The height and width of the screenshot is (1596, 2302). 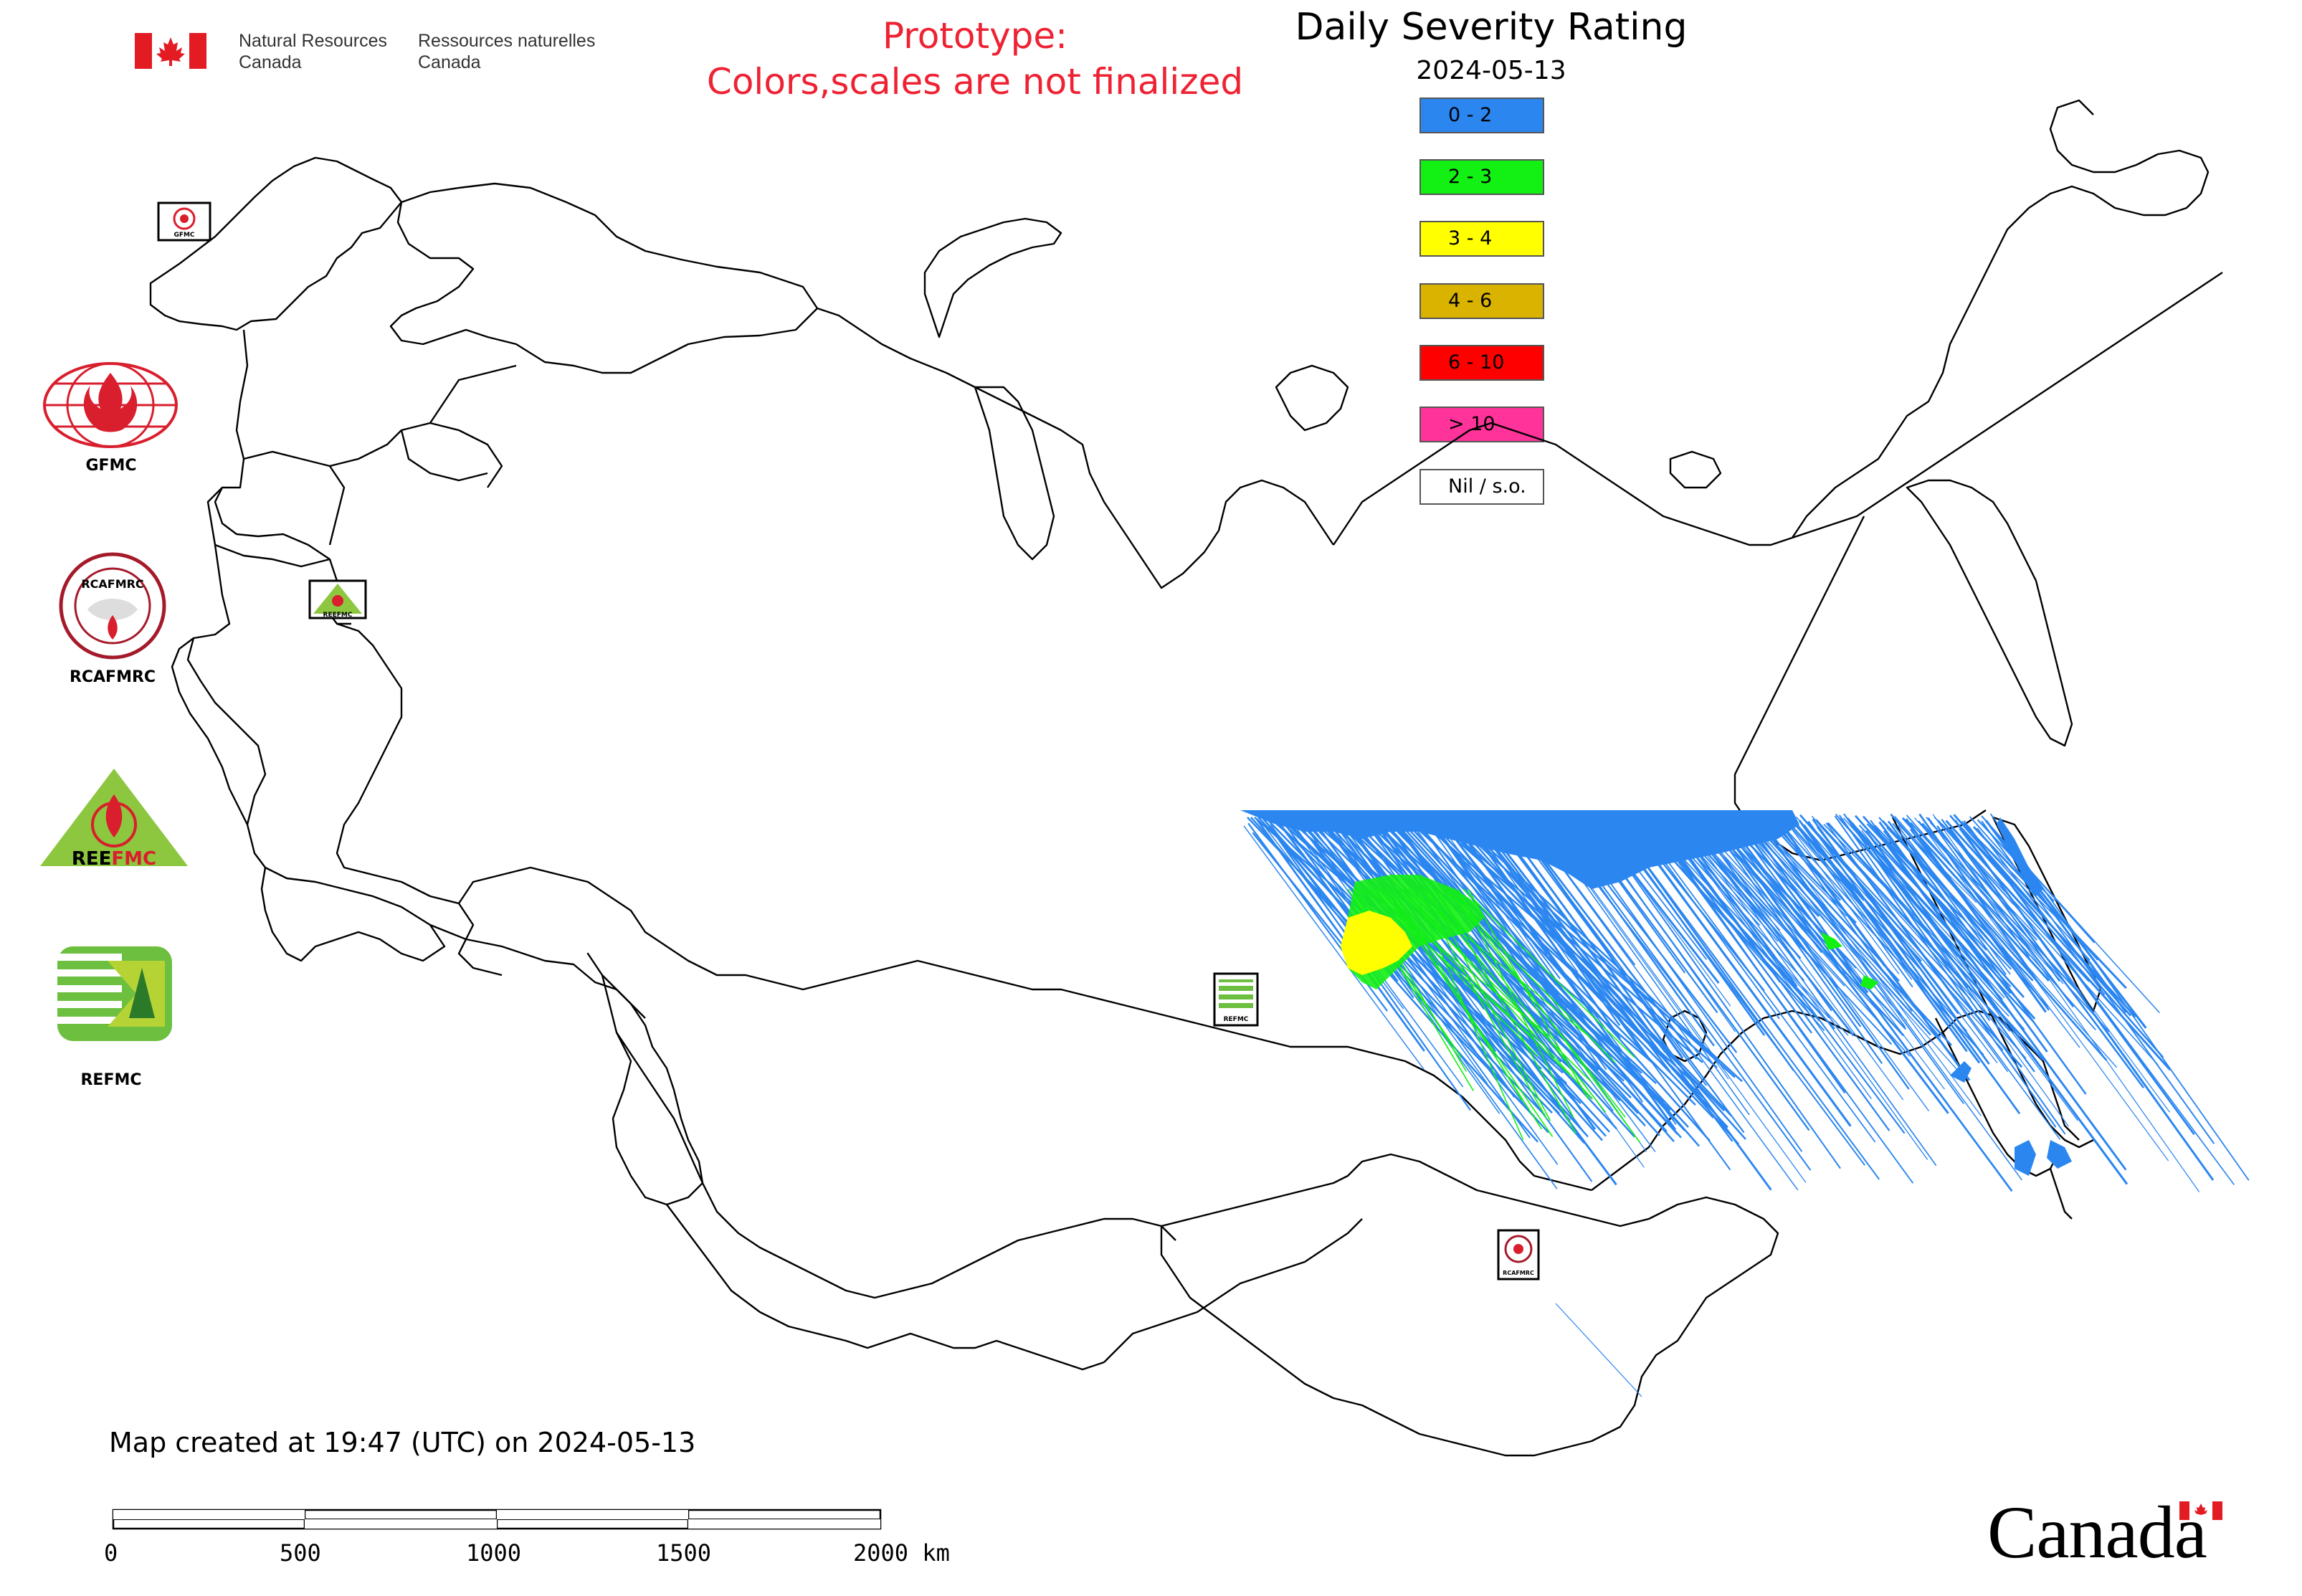 What do you see at coordinates (114, 993) in the screenshot?
I see `refmc-logo` at bounding box center [114, 993].